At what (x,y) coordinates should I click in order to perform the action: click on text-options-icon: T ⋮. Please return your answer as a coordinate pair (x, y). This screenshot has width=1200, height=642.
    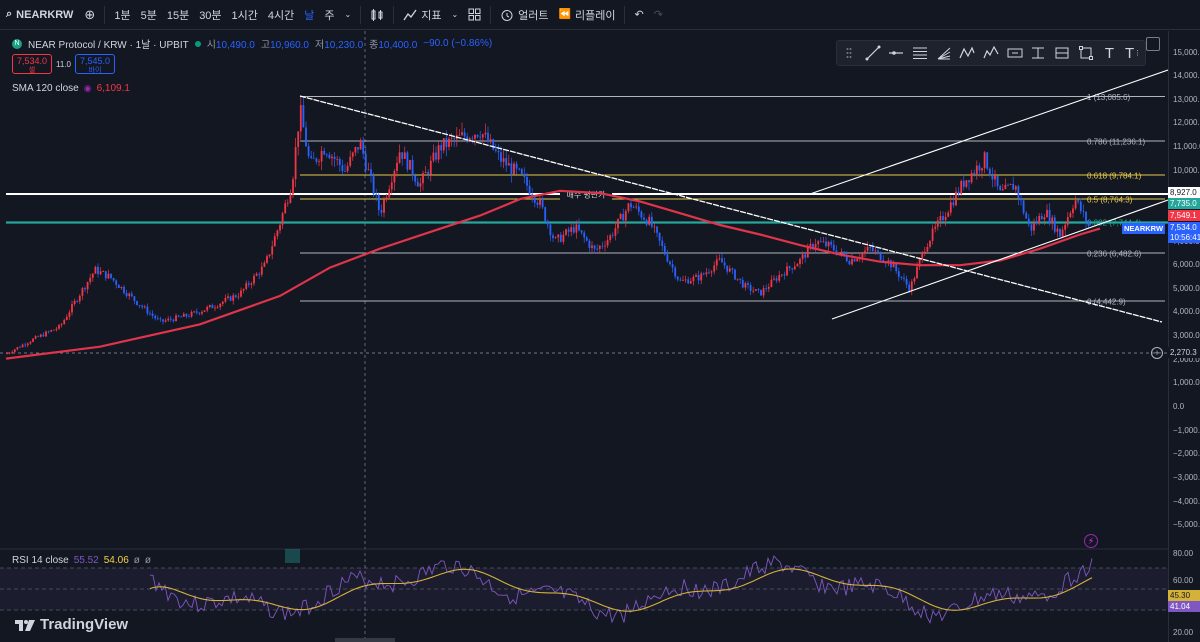
    Looking at the image, I should click on (1133, 53).